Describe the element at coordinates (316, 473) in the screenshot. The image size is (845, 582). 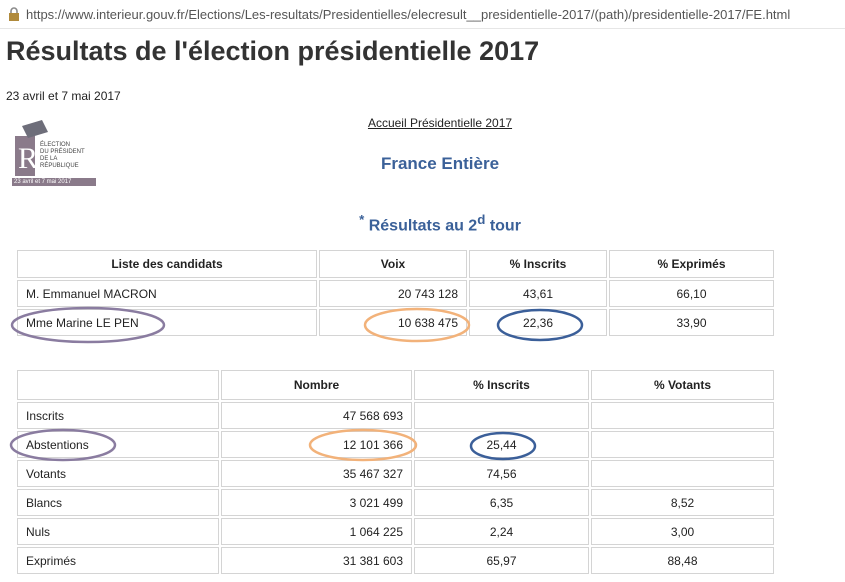
I see `table-cell: 35 467 327` at that location.